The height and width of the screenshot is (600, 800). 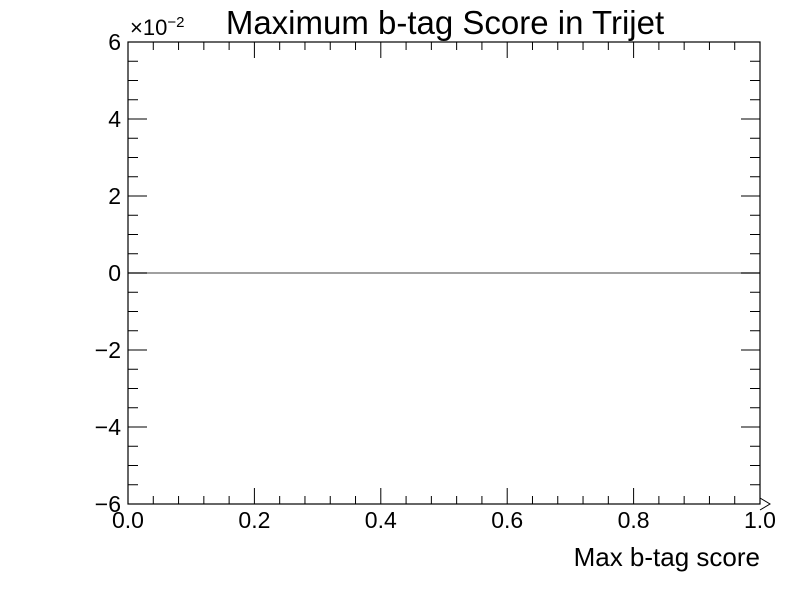 I want to click on y-tick-label: 0, so click(x=114, y=273).